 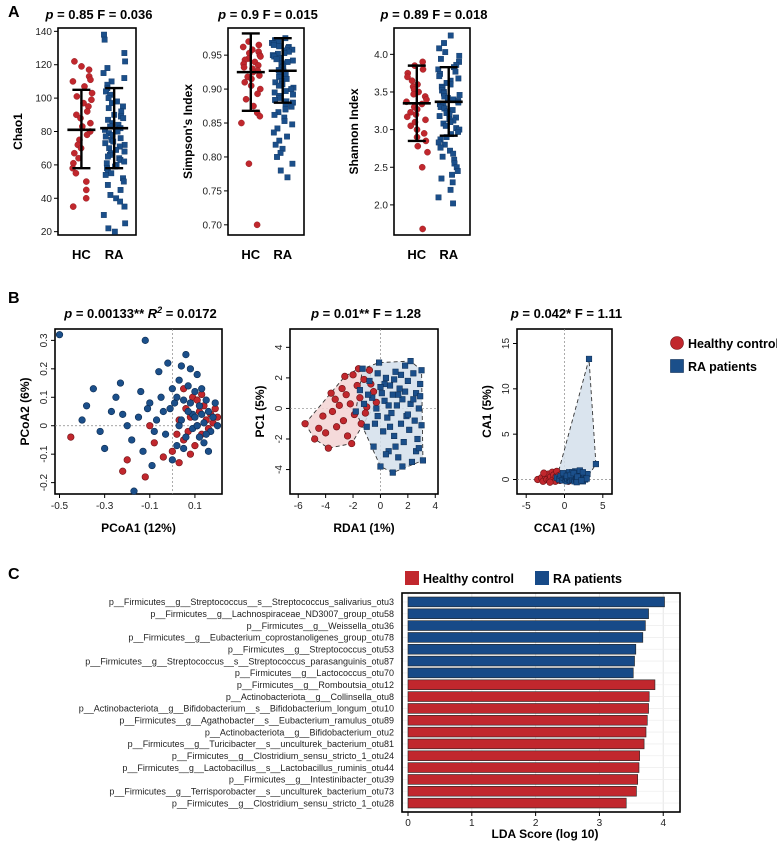 I want to click on lda-xtick-label: 3, so click(x=600, y=823).